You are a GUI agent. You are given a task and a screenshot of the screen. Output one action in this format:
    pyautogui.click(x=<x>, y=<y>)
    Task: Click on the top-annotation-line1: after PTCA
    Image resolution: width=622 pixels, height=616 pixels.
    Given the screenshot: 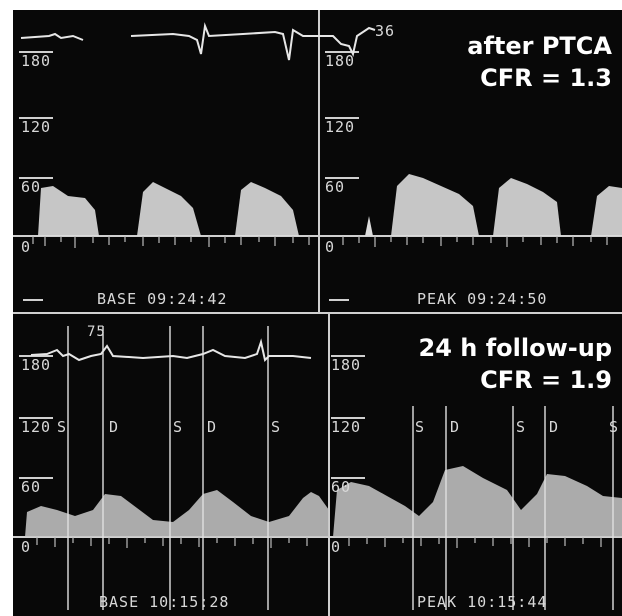 What is the action you would take?
    pyautogui.click(x=539, y=46)
    